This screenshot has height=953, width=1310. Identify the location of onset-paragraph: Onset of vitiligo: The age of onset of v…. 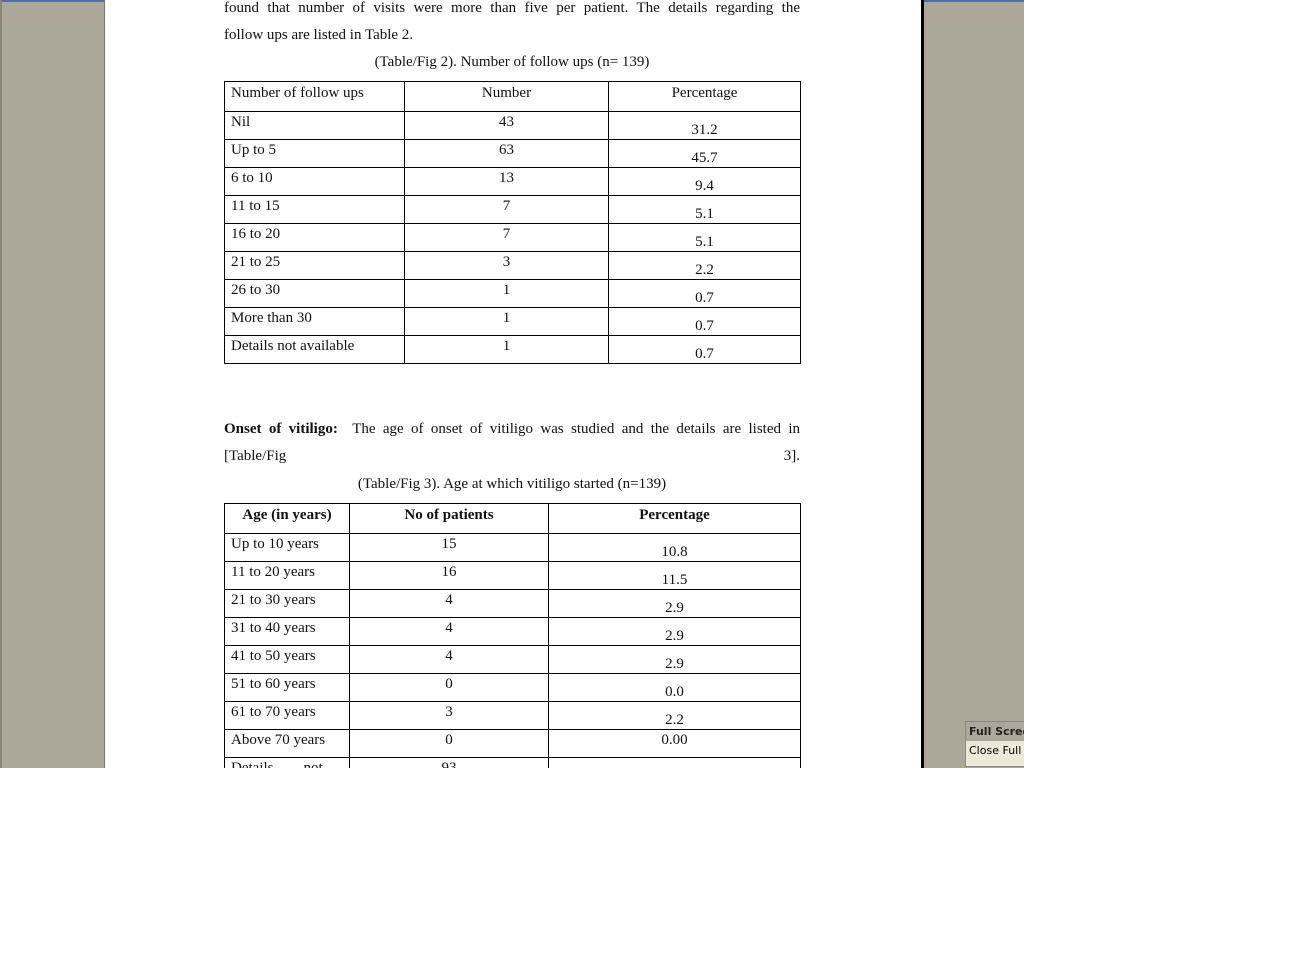
(512, 443).